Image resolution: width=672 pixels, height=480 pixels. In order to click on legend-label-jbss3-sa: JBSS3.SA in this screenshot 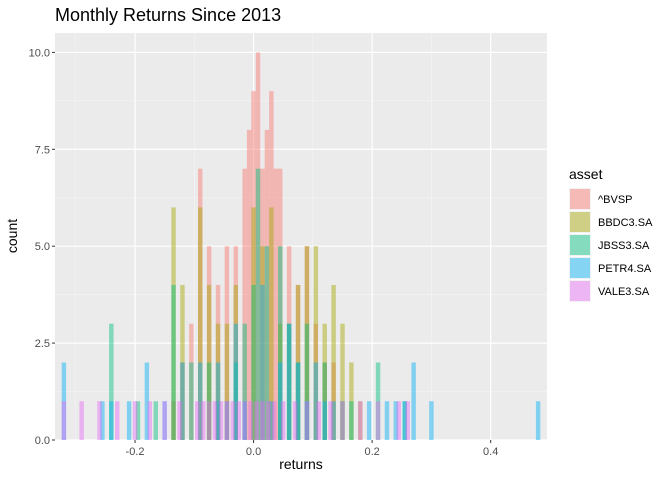, I will do `click(624, 246)`.